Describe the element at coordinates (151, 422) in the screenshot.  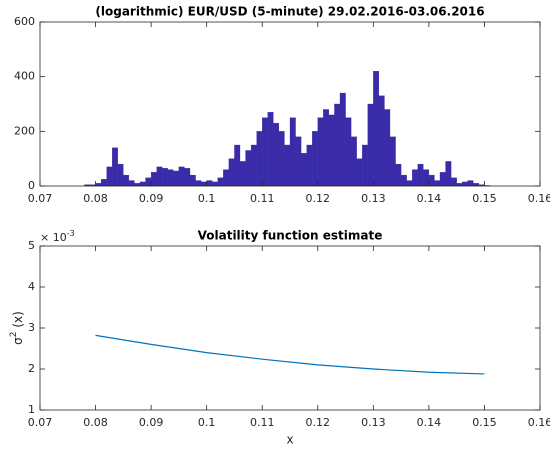
I see `x-tick-label: 0.09` at that location.